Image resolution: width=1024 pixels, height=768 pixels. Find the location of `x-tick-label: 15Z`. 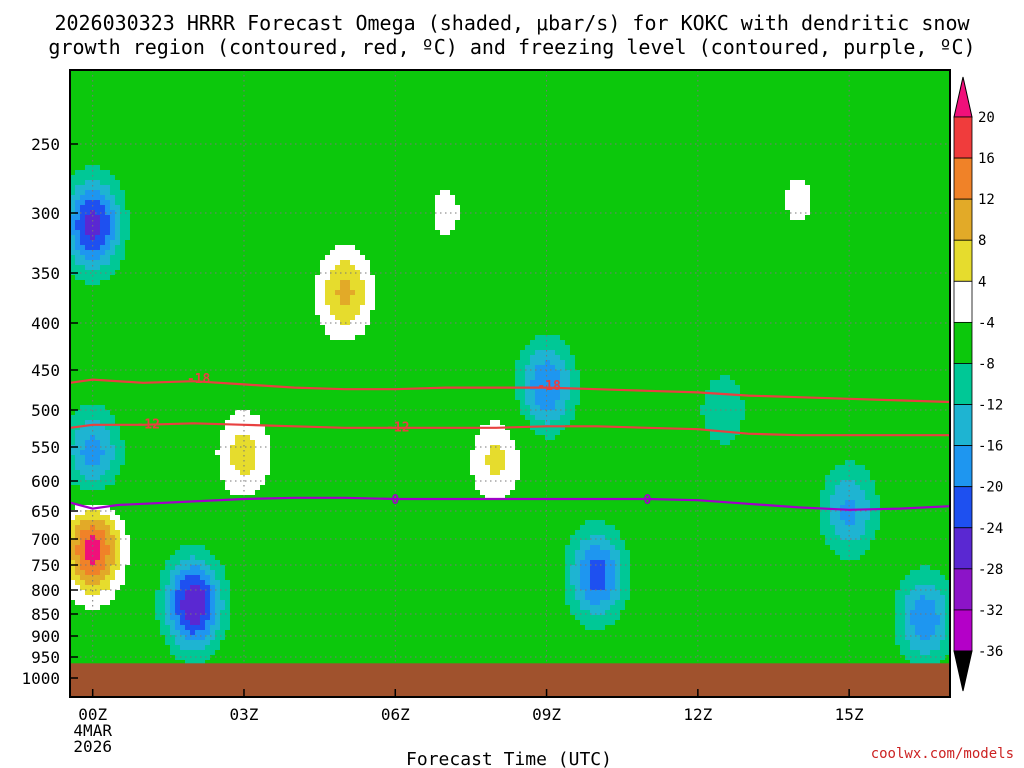

x-tick-label: 15Z is located at coordinates (849, 714).